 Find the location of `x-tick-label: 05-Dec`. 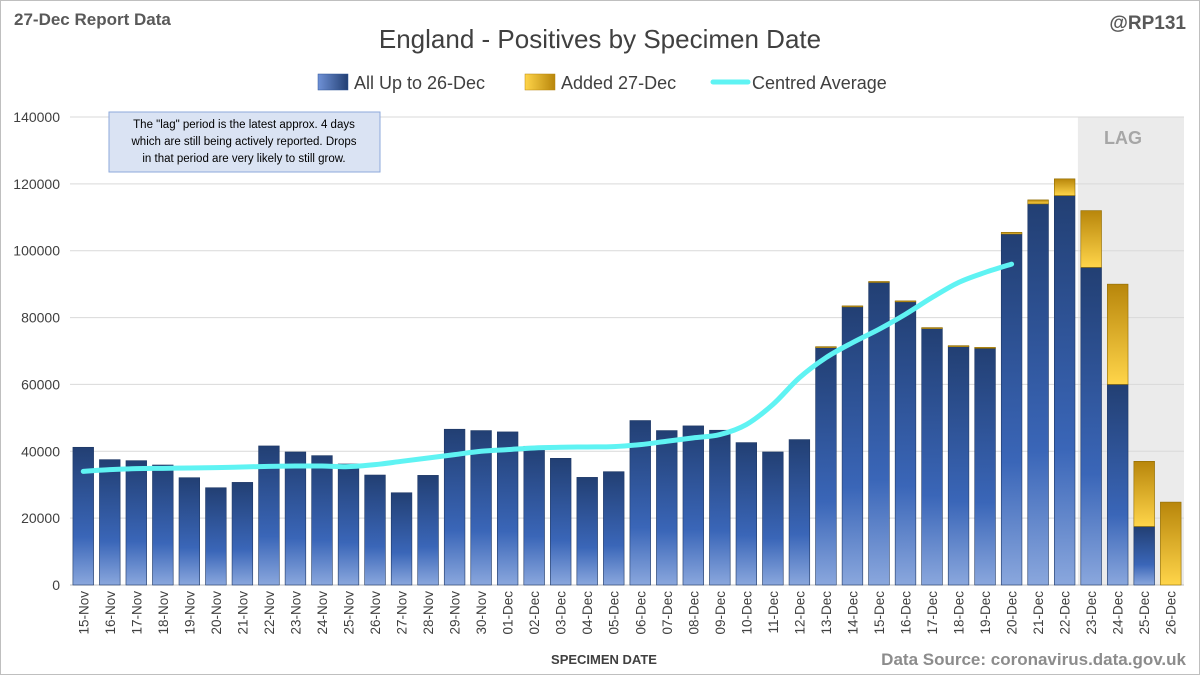

x-tick-label: 05-Dec is located at coordinates (614, 613).